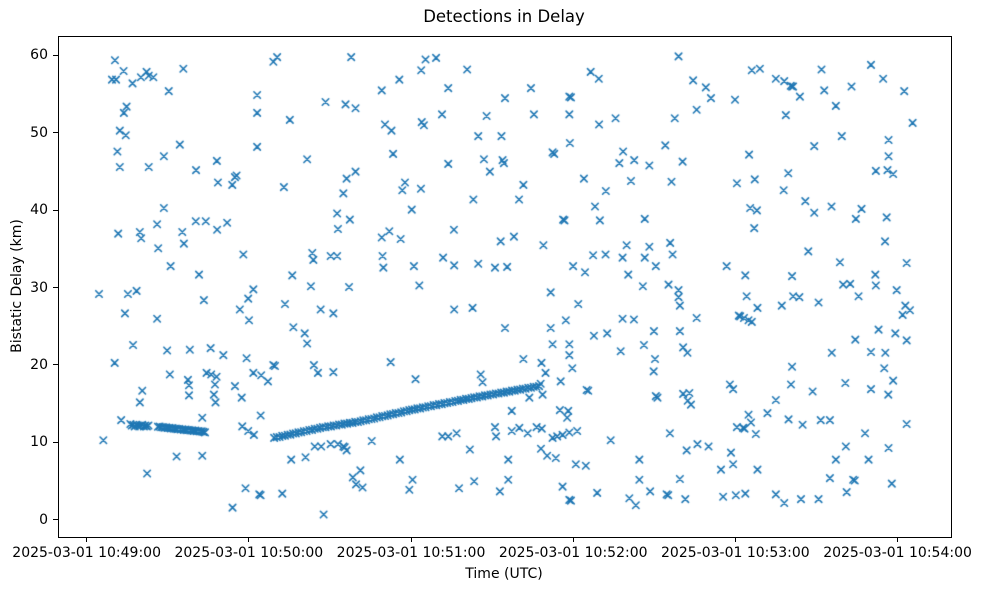  What do you see at coordinates (43, 519) in the screenshot?
I see `y-tick-label: 0` at bounding box center [43, 519].